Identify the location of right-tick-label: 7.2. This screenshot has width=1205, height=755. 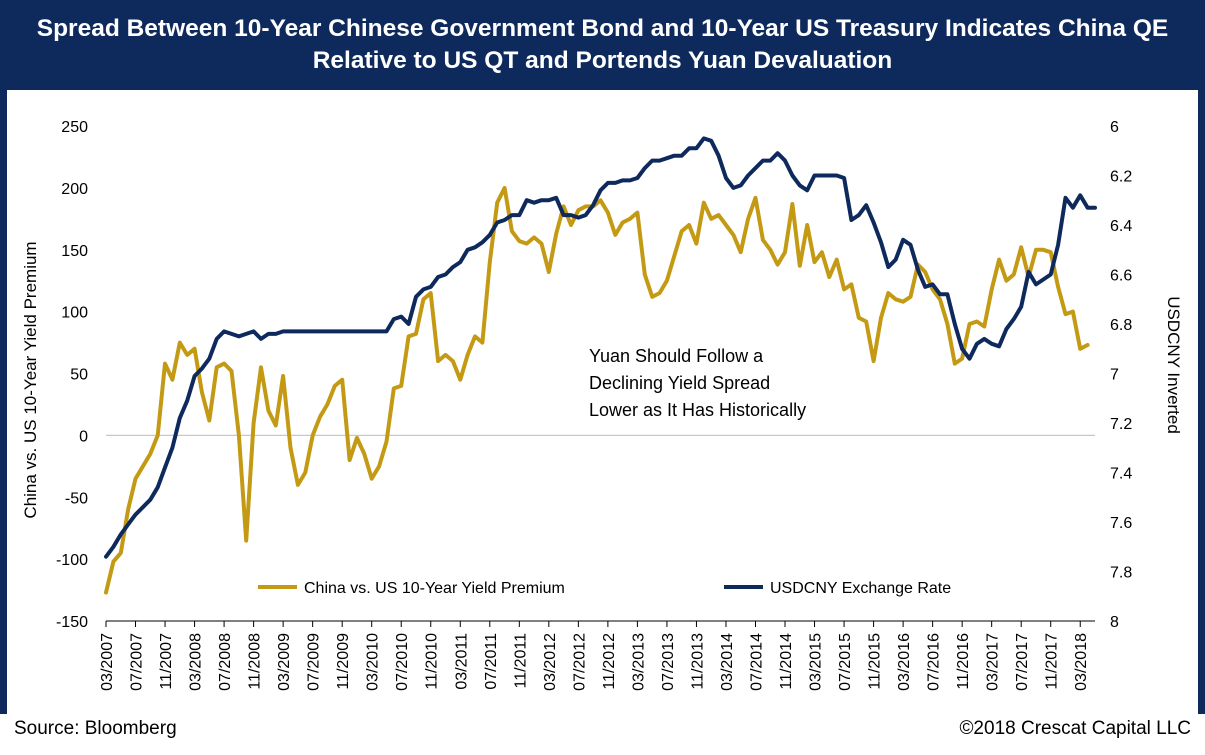
(1121, 424).